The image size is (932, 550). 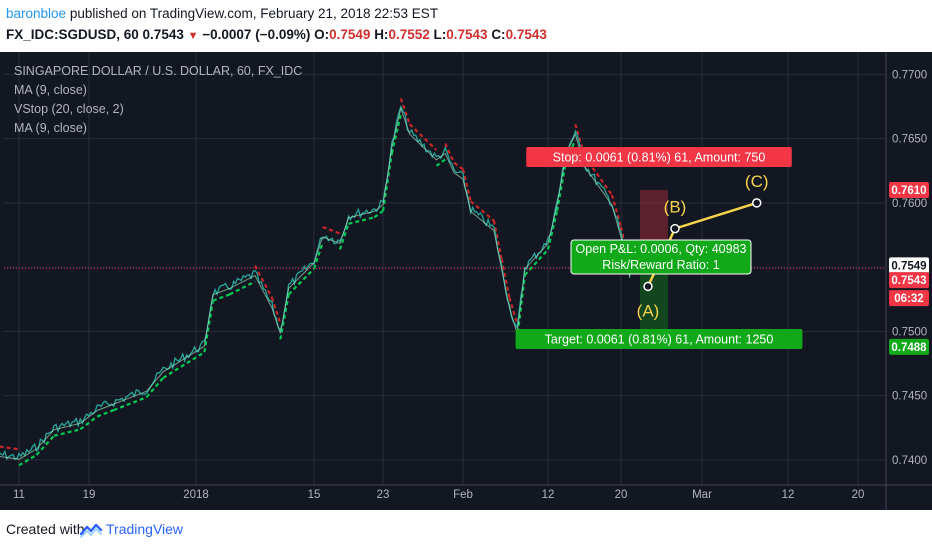 What do you see at coordinates (467, 34) in the screenshot?
I see `ohlc-low-value: 0.7543` at bounding box center [467, 34].